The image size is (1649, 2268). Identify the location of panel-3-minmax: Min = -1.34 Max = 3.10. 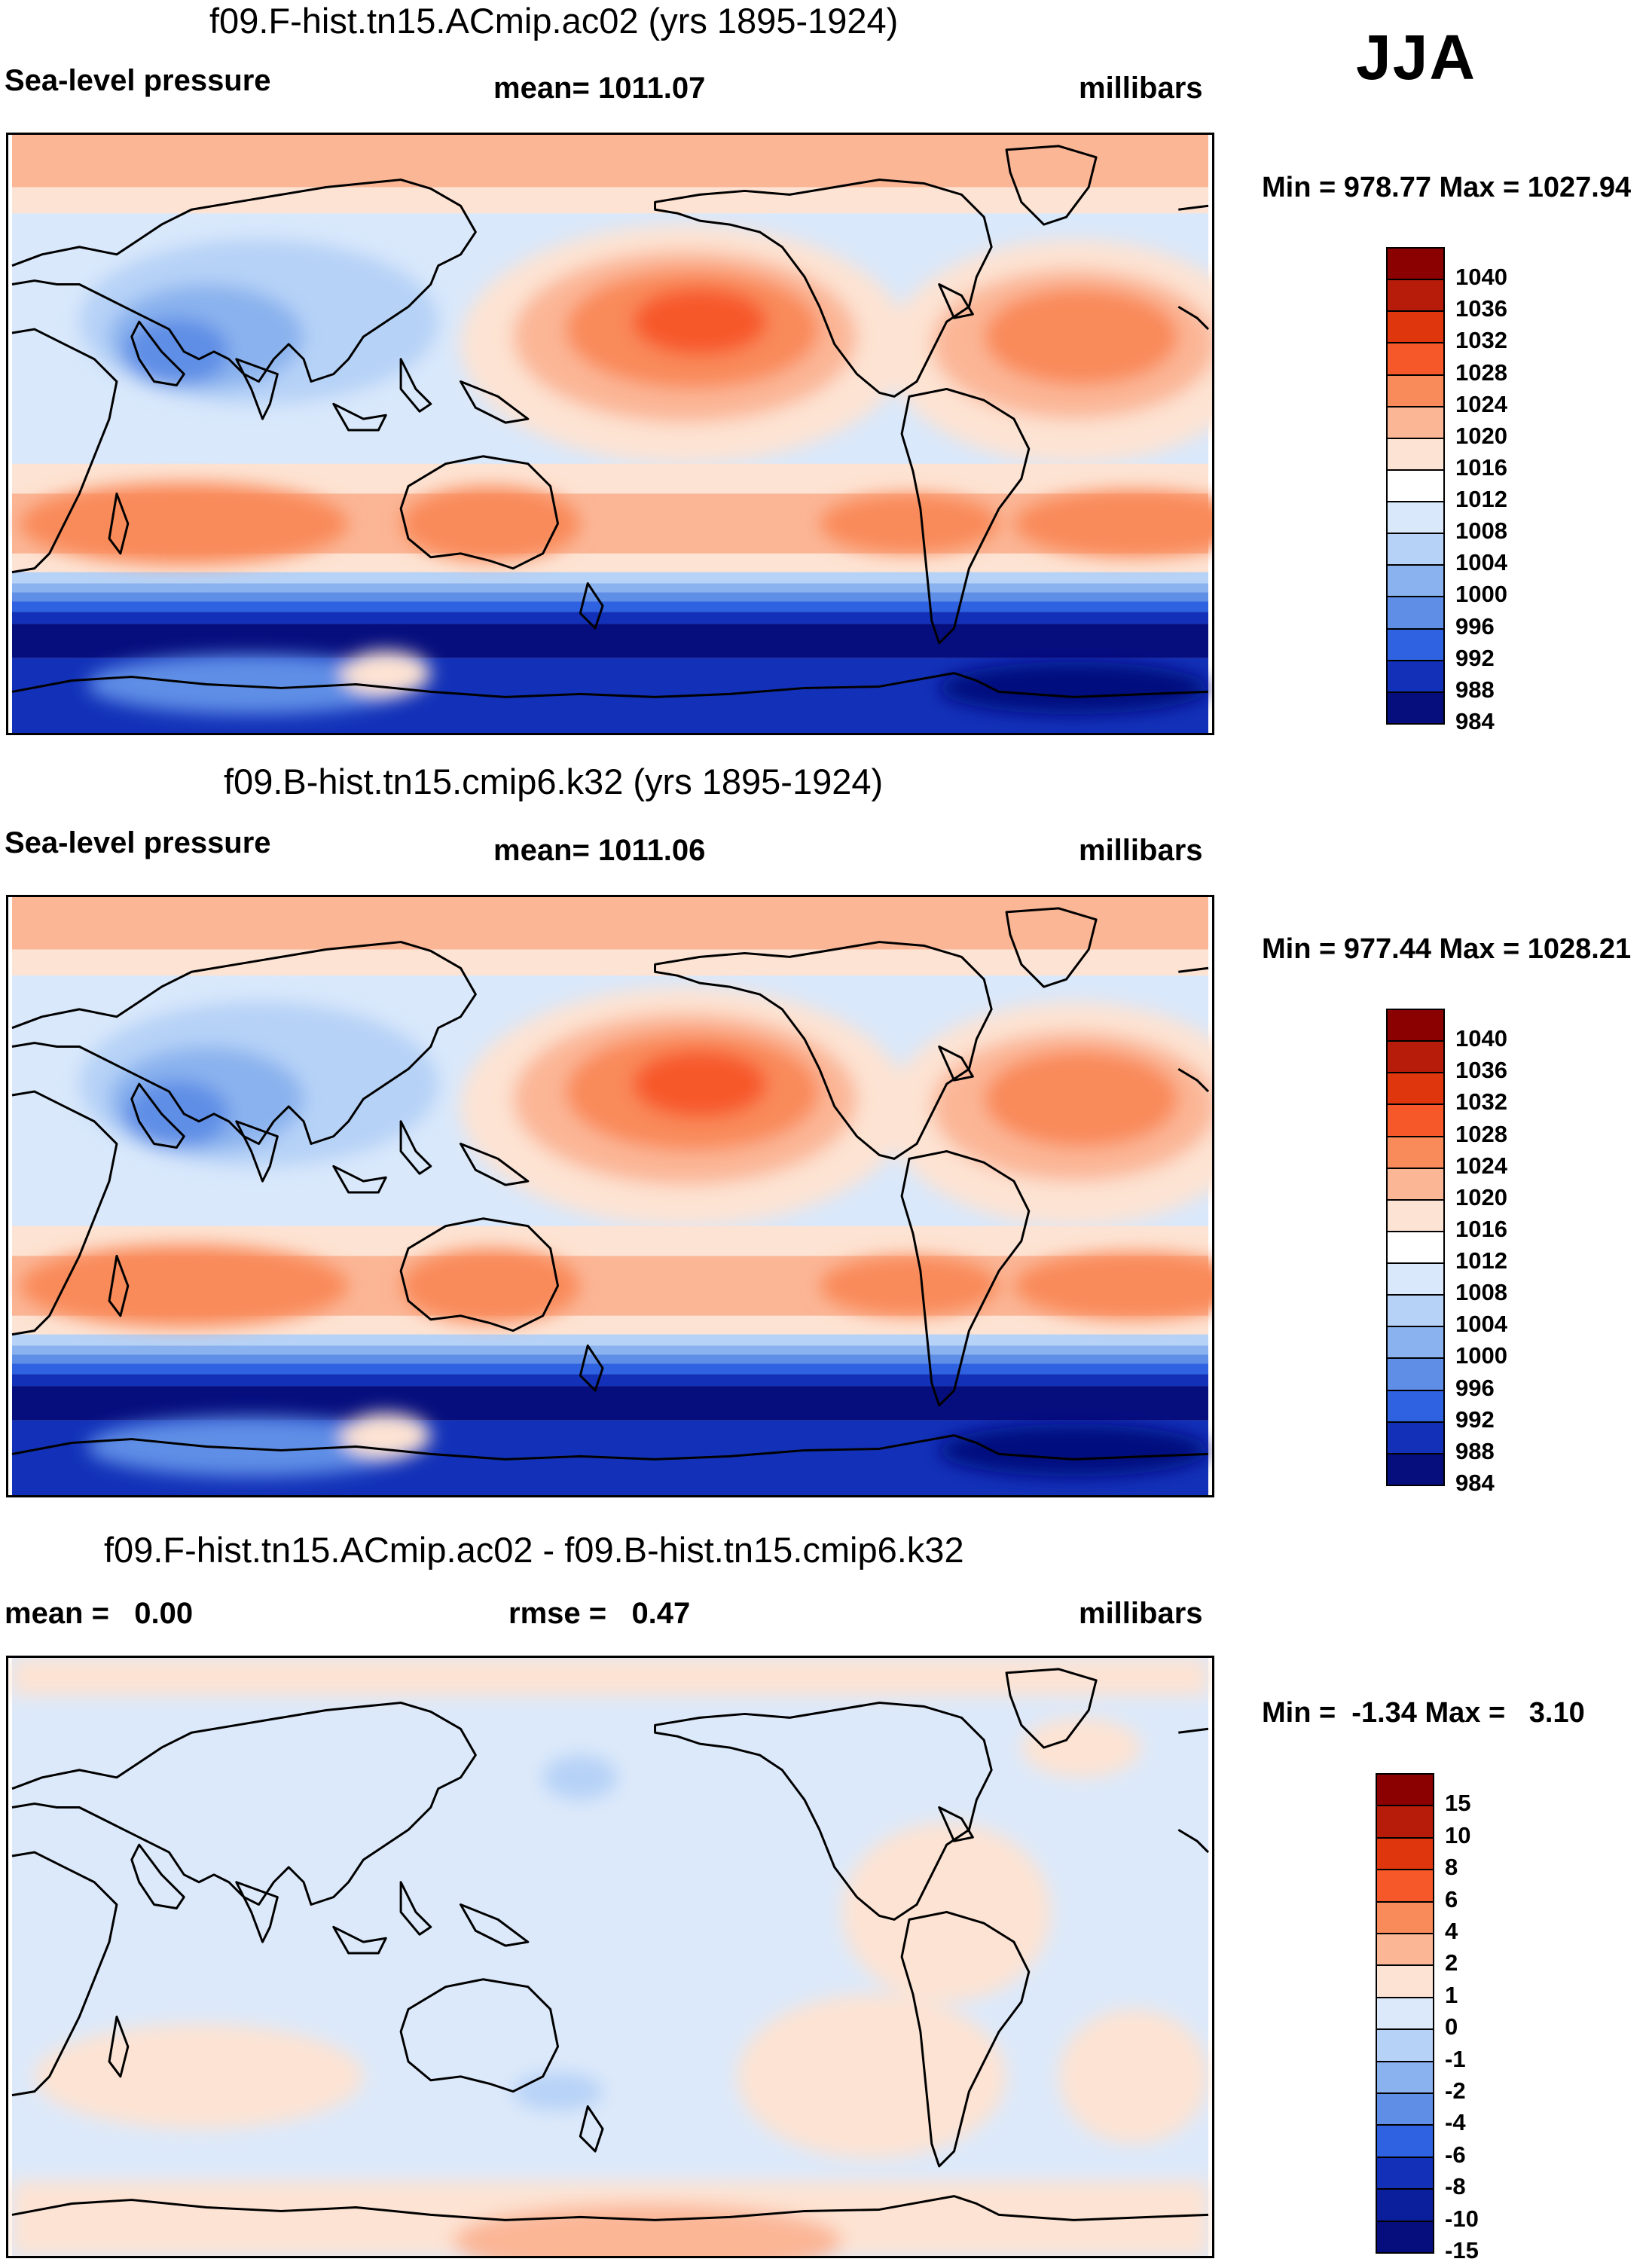
(1423, 1713).